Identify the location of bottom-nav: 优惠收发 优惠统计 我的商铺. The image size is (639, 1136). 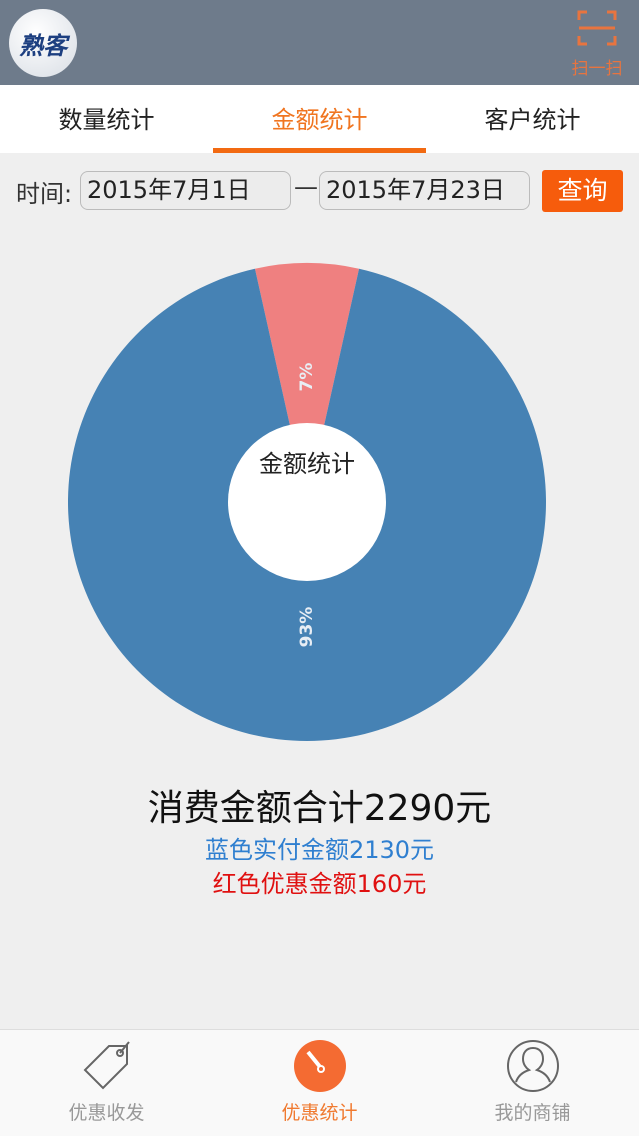
(319, 1082).